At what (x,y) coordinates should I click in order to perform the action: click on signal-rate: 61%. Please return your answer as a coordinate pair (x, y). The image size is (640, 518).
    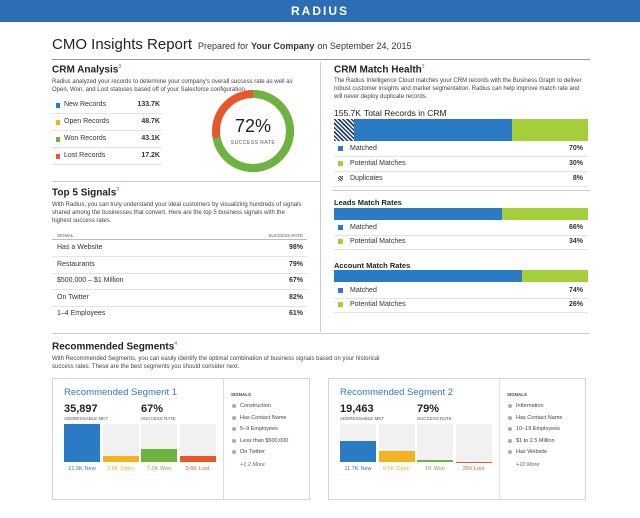
    Looking at the image, I should click on (295, 313).